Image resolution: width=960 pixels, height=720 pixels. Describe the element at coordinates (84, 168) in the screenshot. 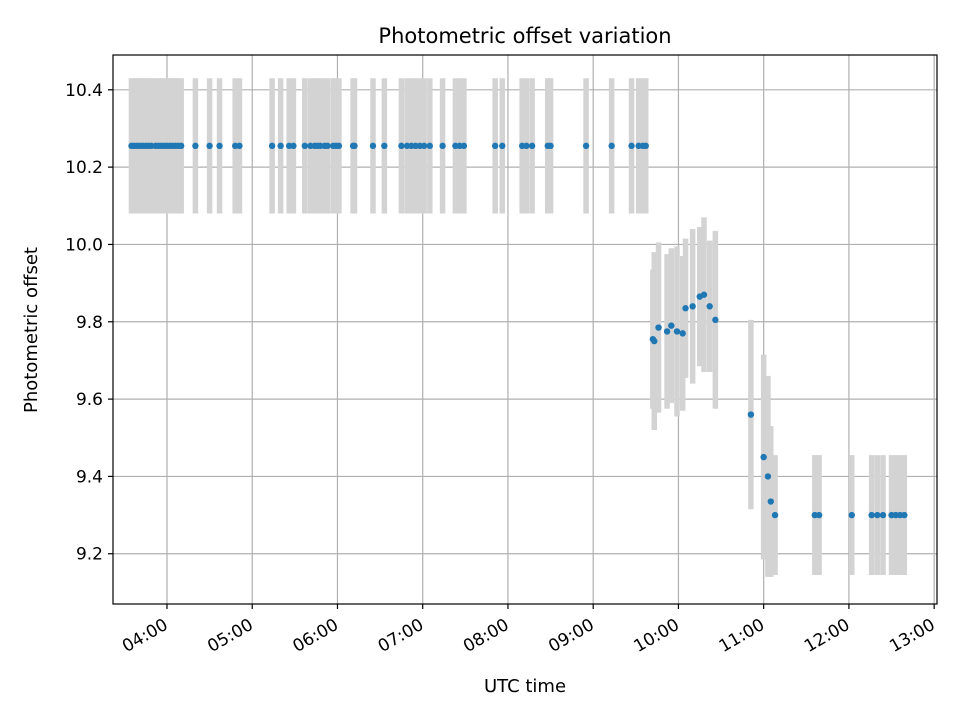

I see `y-tick-label: 10.2` at that location.